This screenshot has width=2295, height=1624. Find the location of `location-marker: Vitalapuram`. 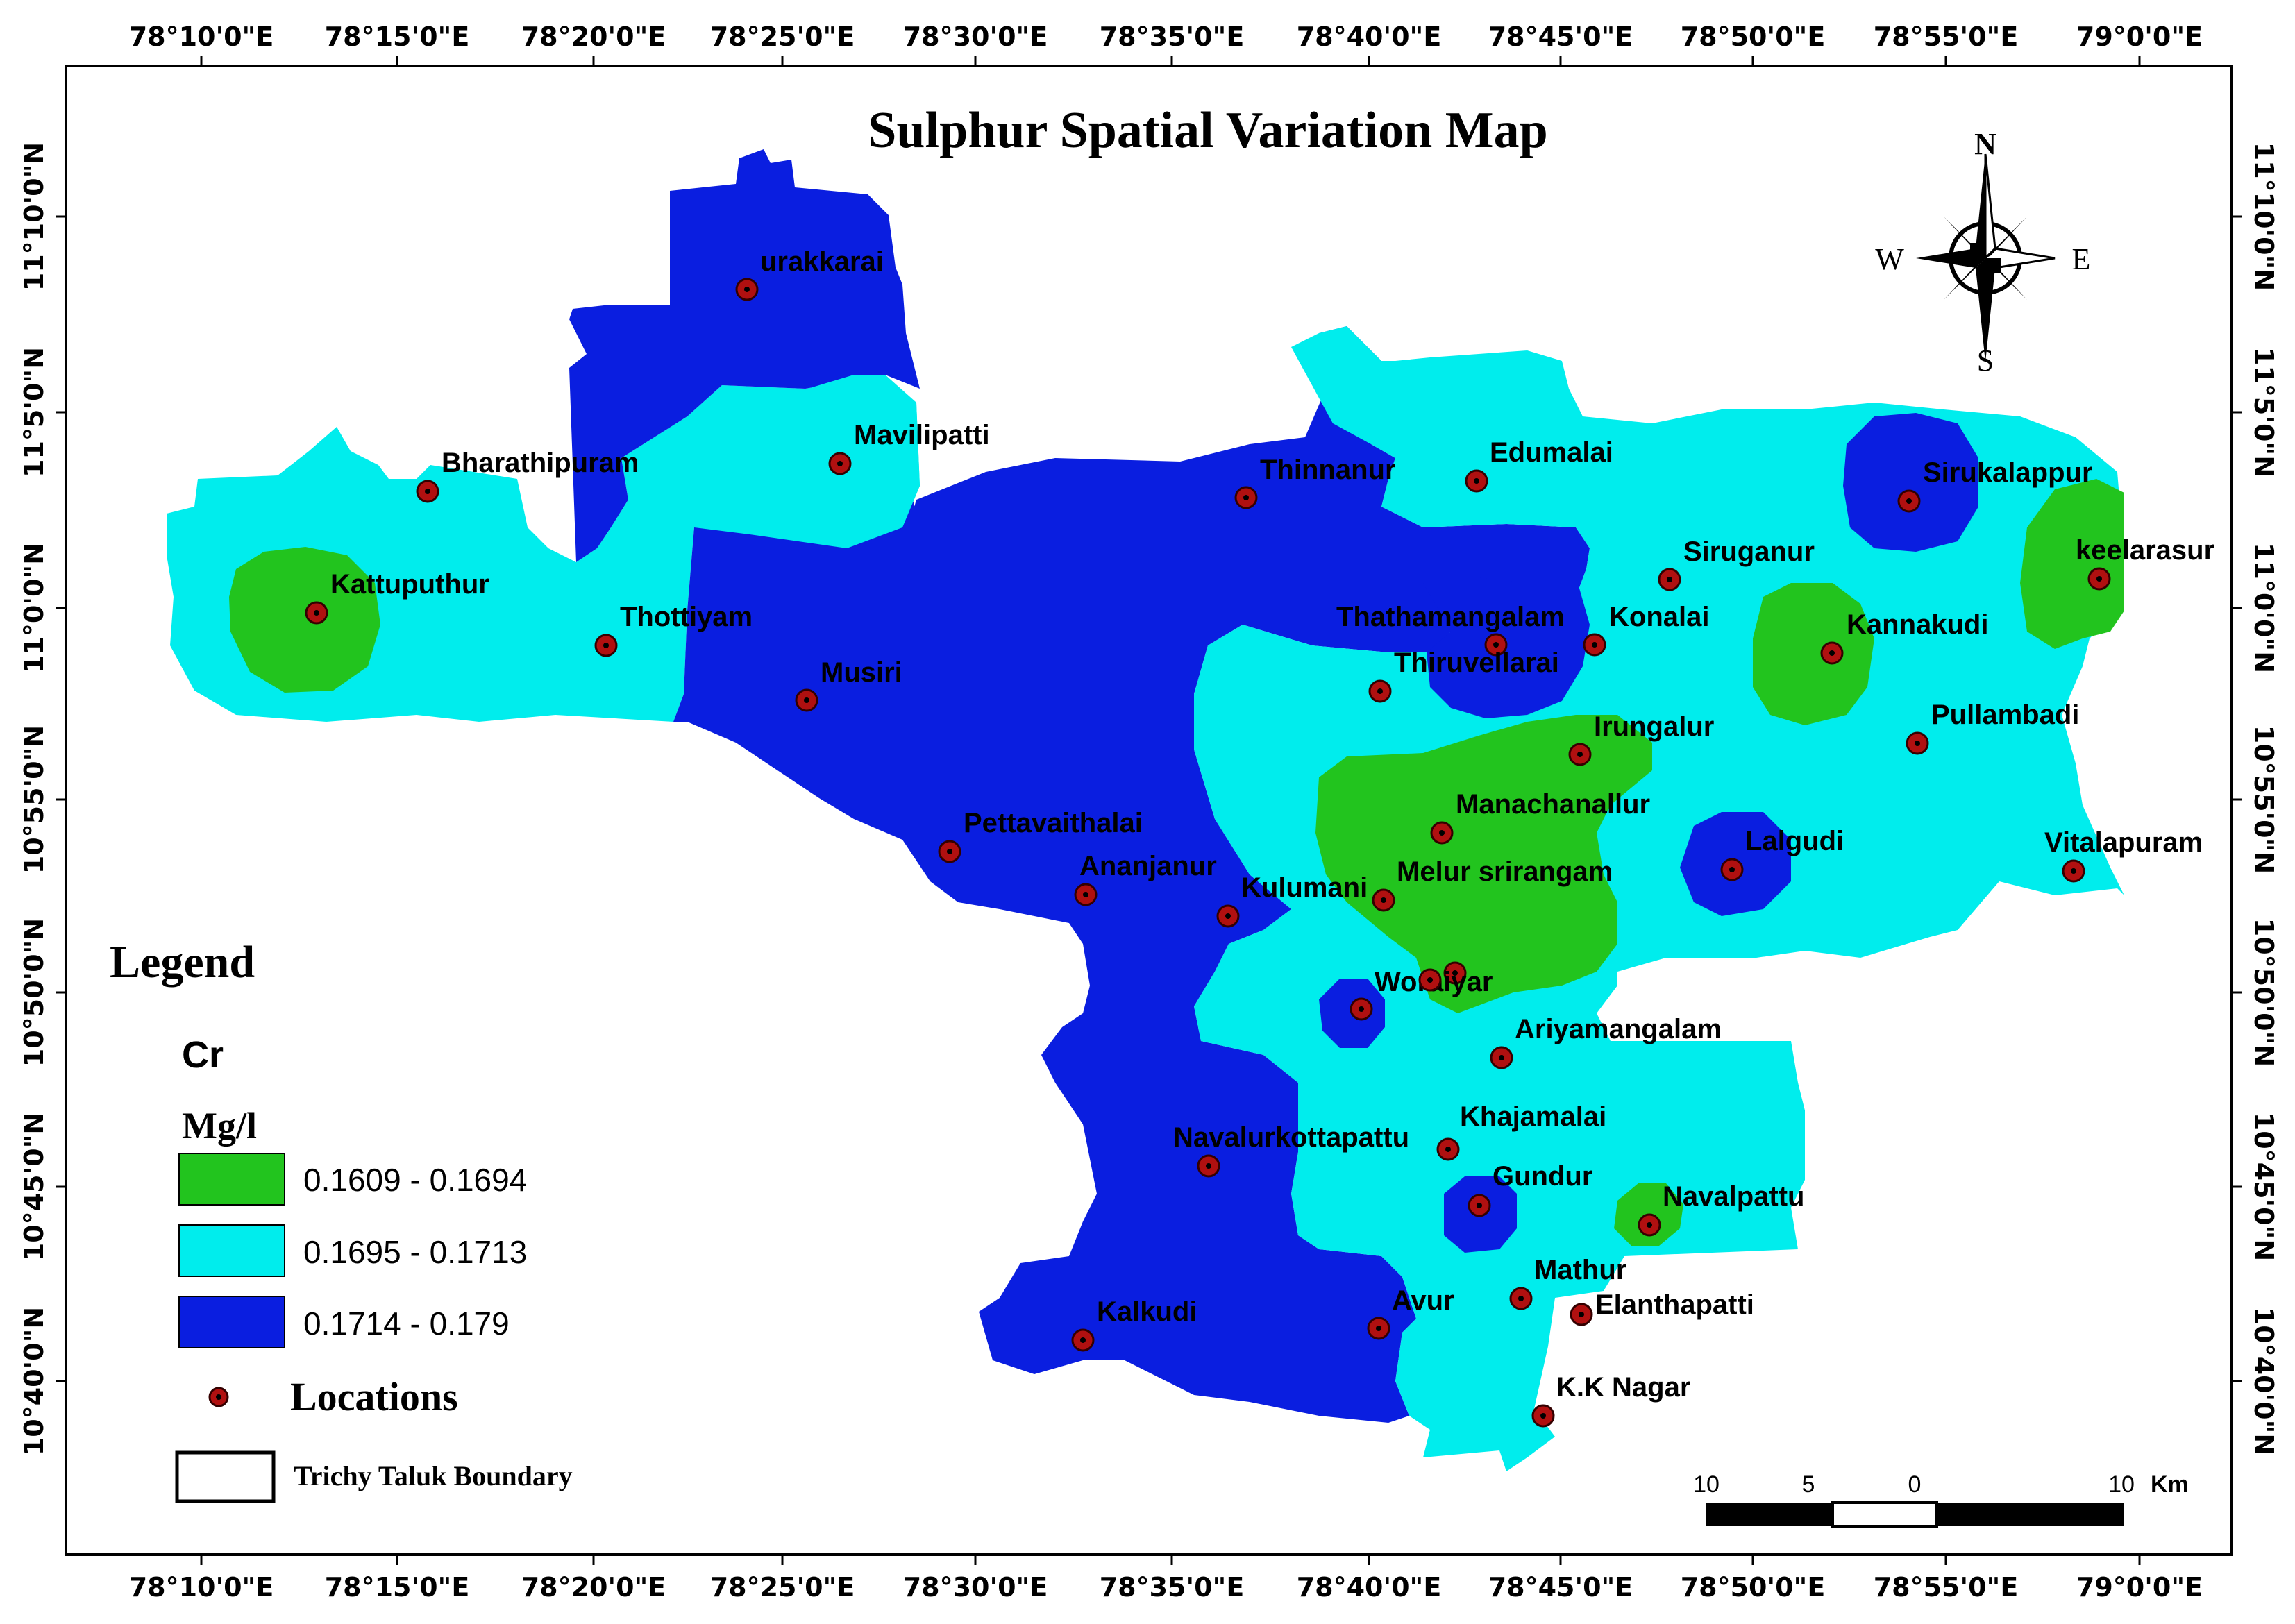

location-marker: Vitalapuram is located at coordinates (2123, 855).